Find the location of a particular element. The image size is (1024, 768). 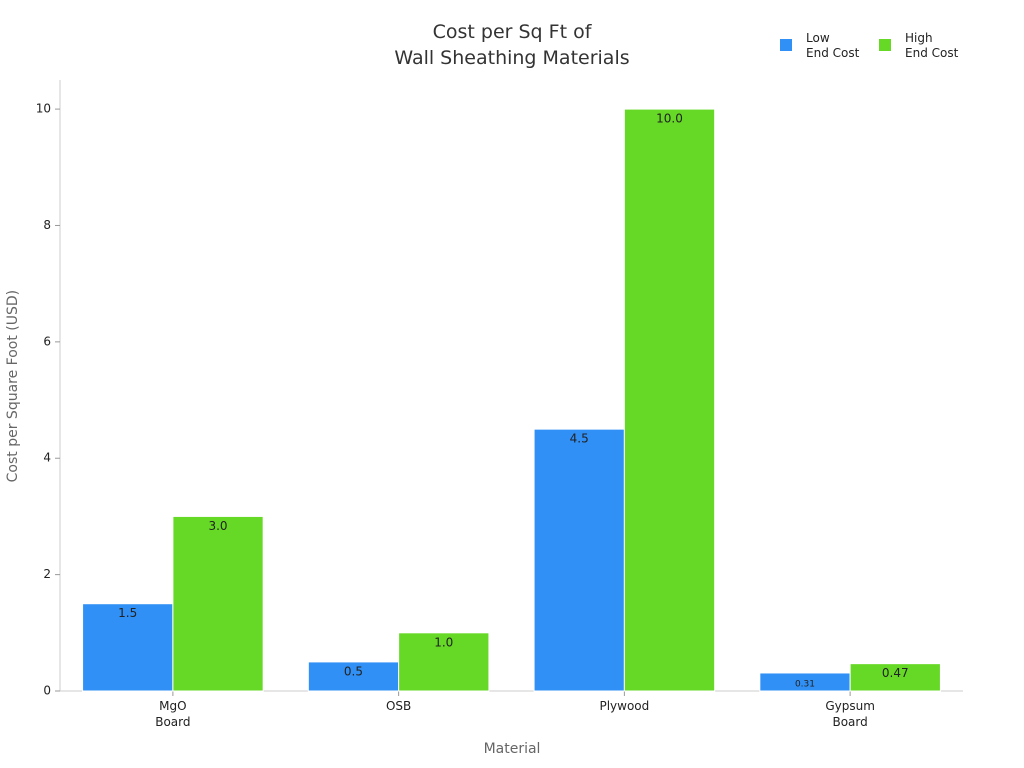

value-label: 0.31 is located at coordinates (805, 684).